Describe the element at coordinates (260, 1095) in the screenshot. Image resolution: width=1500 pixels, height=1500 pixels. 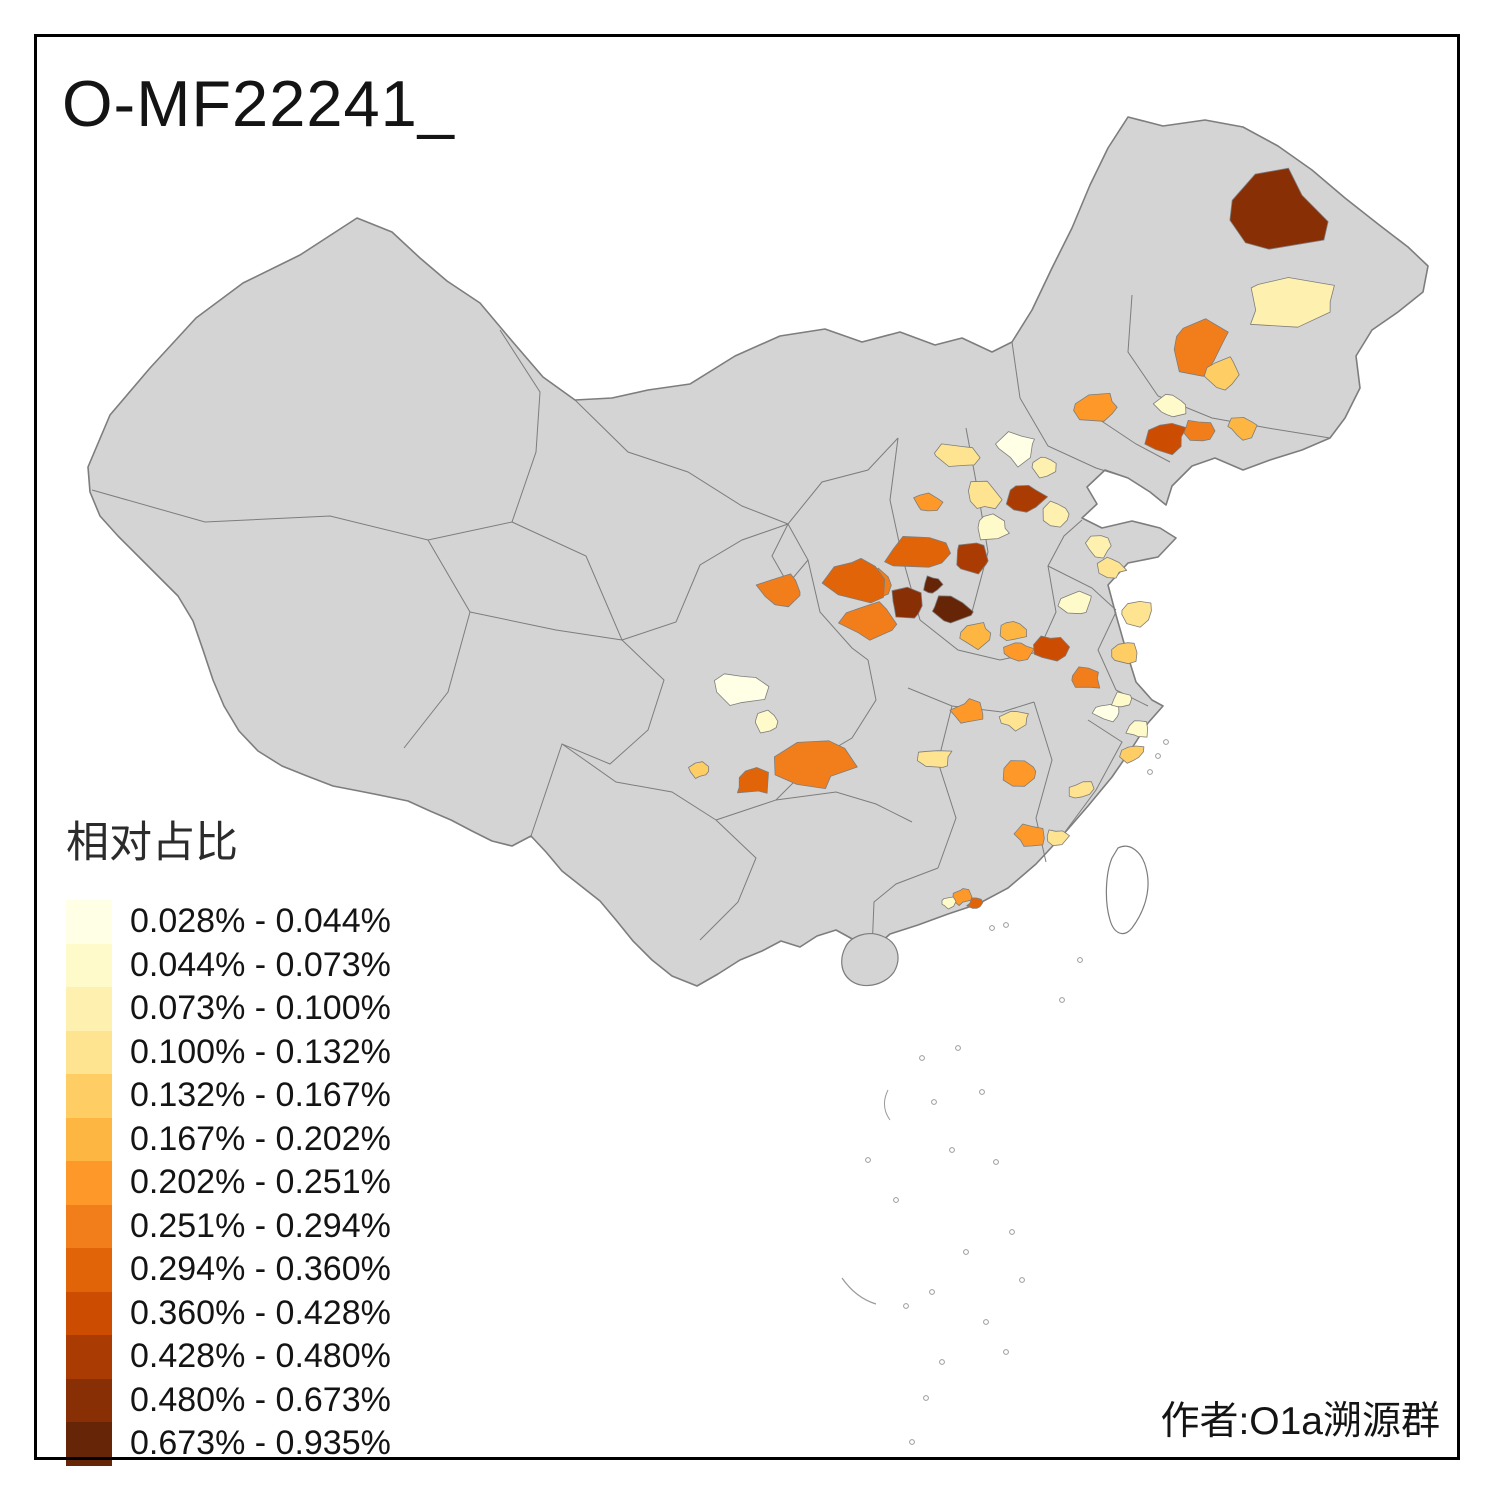
I see `legend-label: 0.132% - 0.167%` at that location.